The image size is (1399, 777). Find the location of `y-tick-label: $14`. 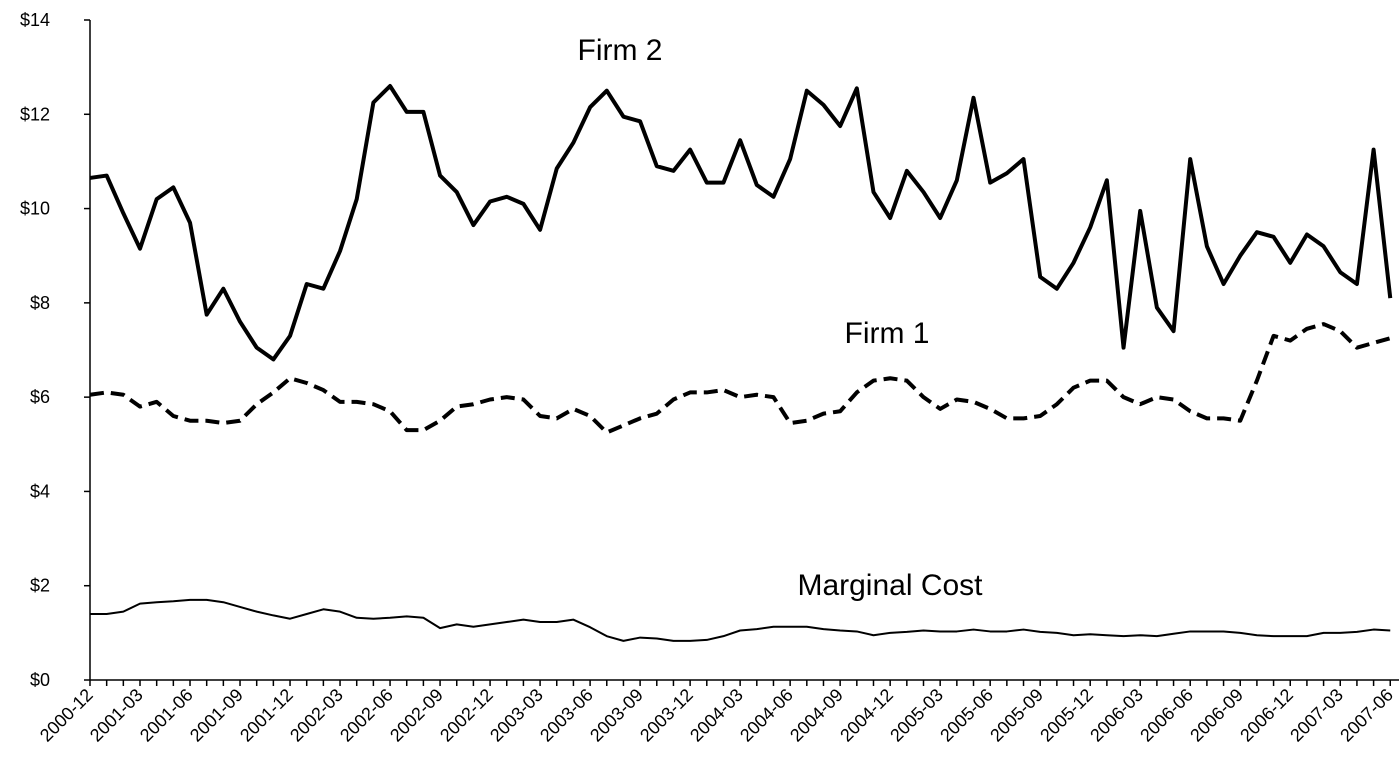

y-tick-label: $14 is located at coordinates (35, 20).